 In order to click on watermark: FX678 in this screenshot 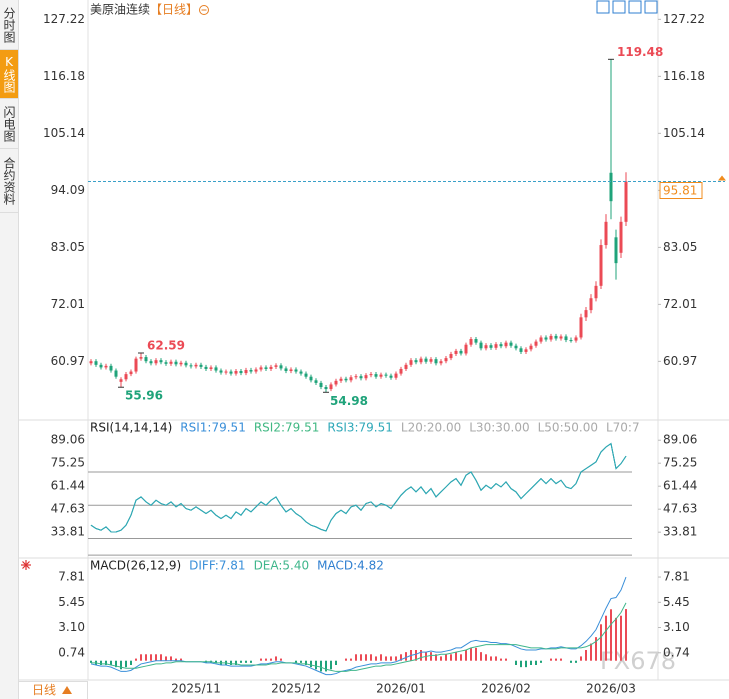, I will do `click(638, 661)`.